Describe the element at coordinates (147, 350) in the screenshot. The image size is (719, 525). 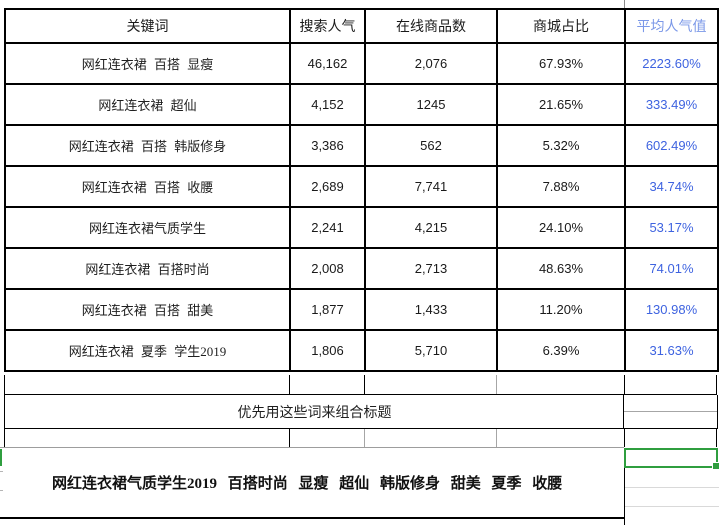
I see `cell-keyword: 网红连衣裙 夏季 学生2019` at that location.